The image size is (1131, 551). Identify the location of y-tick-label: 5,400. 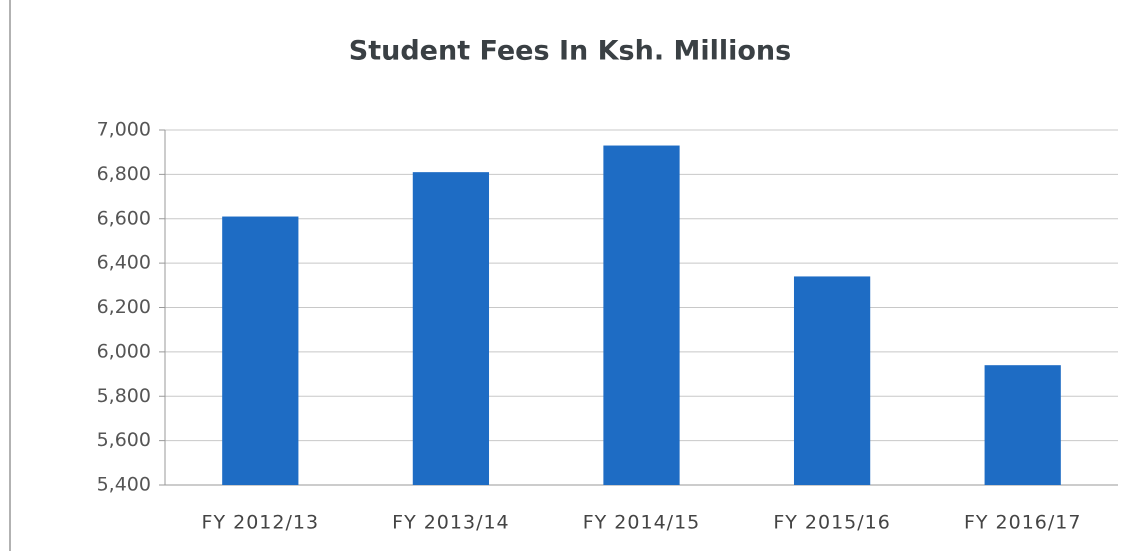
(124, 485).